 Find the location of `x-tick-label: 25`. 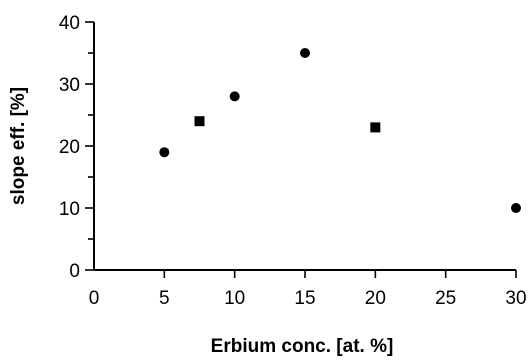

x-tick-label: 25 is located at coordinates (445, 298).